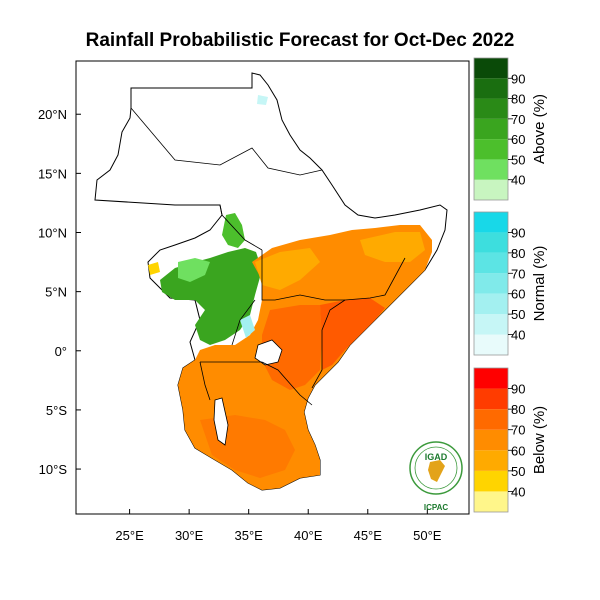  Describe the element at coordinates (194, 270) in the screenshot. I see `above-normal-region-light` at that location.